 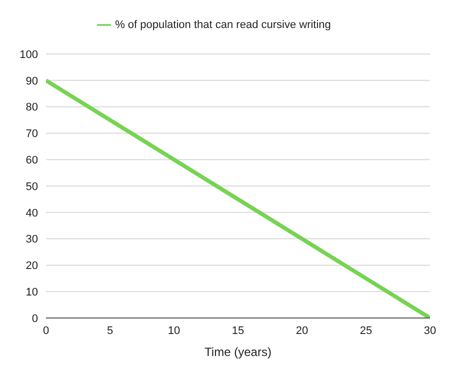 I want to click on y-tick-label: 70, so click(x=32, y=134).